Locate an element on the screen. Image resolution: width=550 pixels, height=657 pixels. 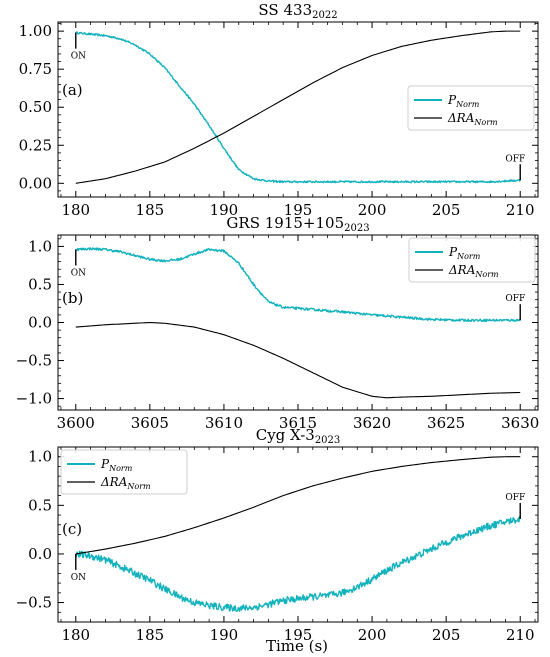
panel-title-main: GRS 1915+105 is located at coordinates (285, 223).